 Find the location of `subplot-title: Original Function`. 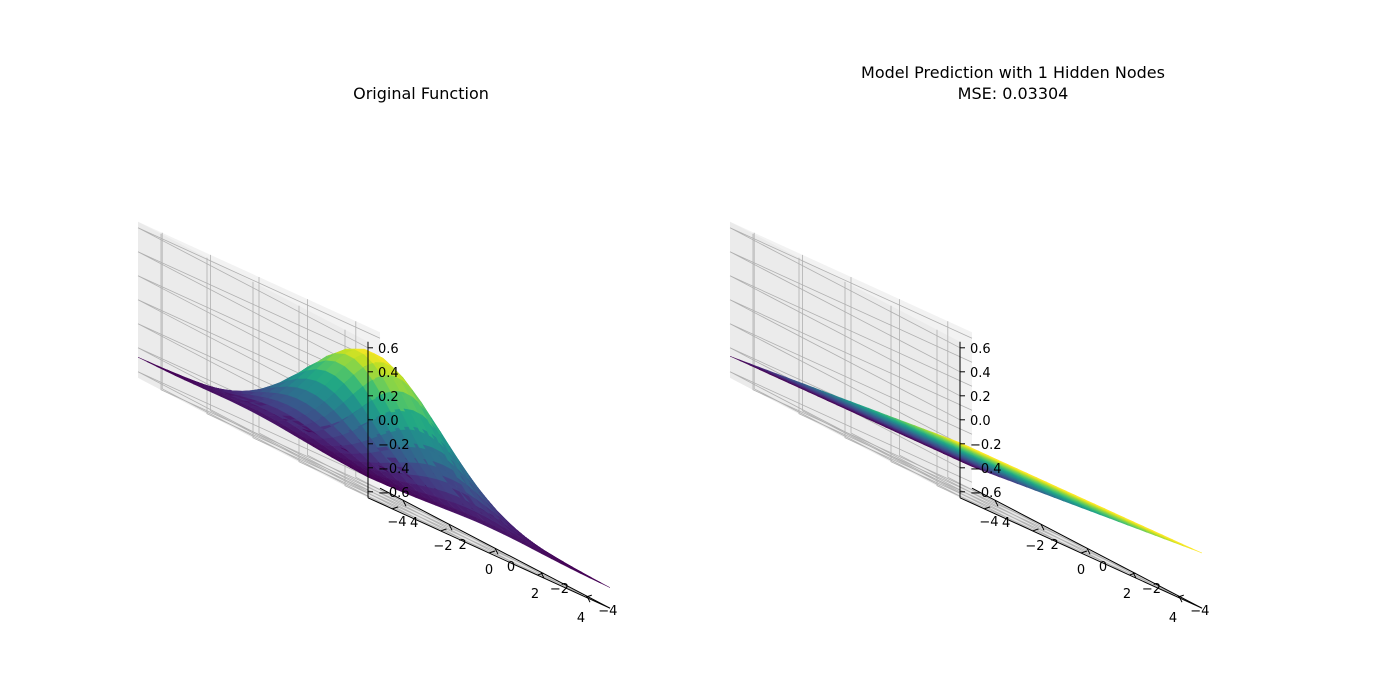

subplot-title: Original Function is located at coordinates (421, 93).